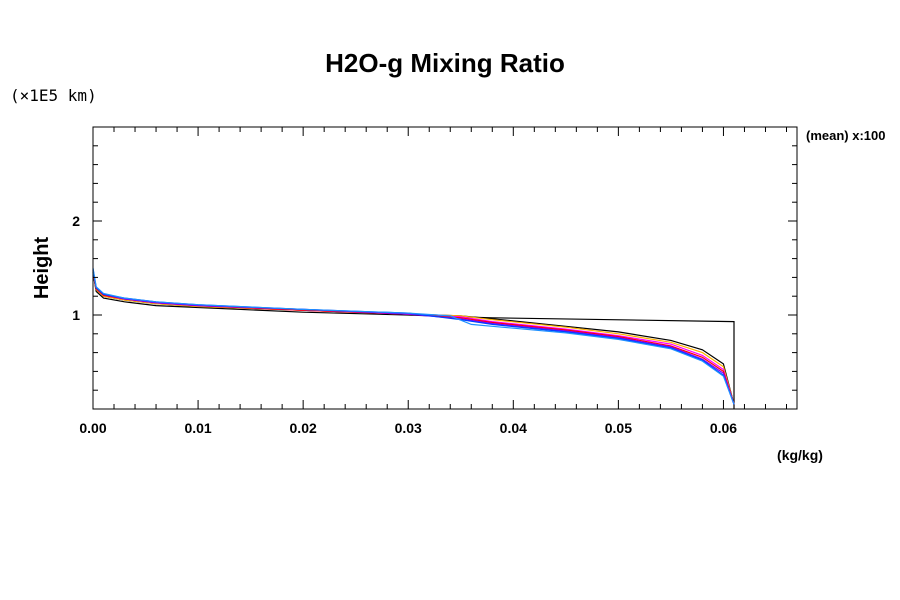 This screenshot has height=600, width=900. Describe the element at coordinates (197, 428) in the screenshot. I see `x-tick-label: 0.01` at that location.